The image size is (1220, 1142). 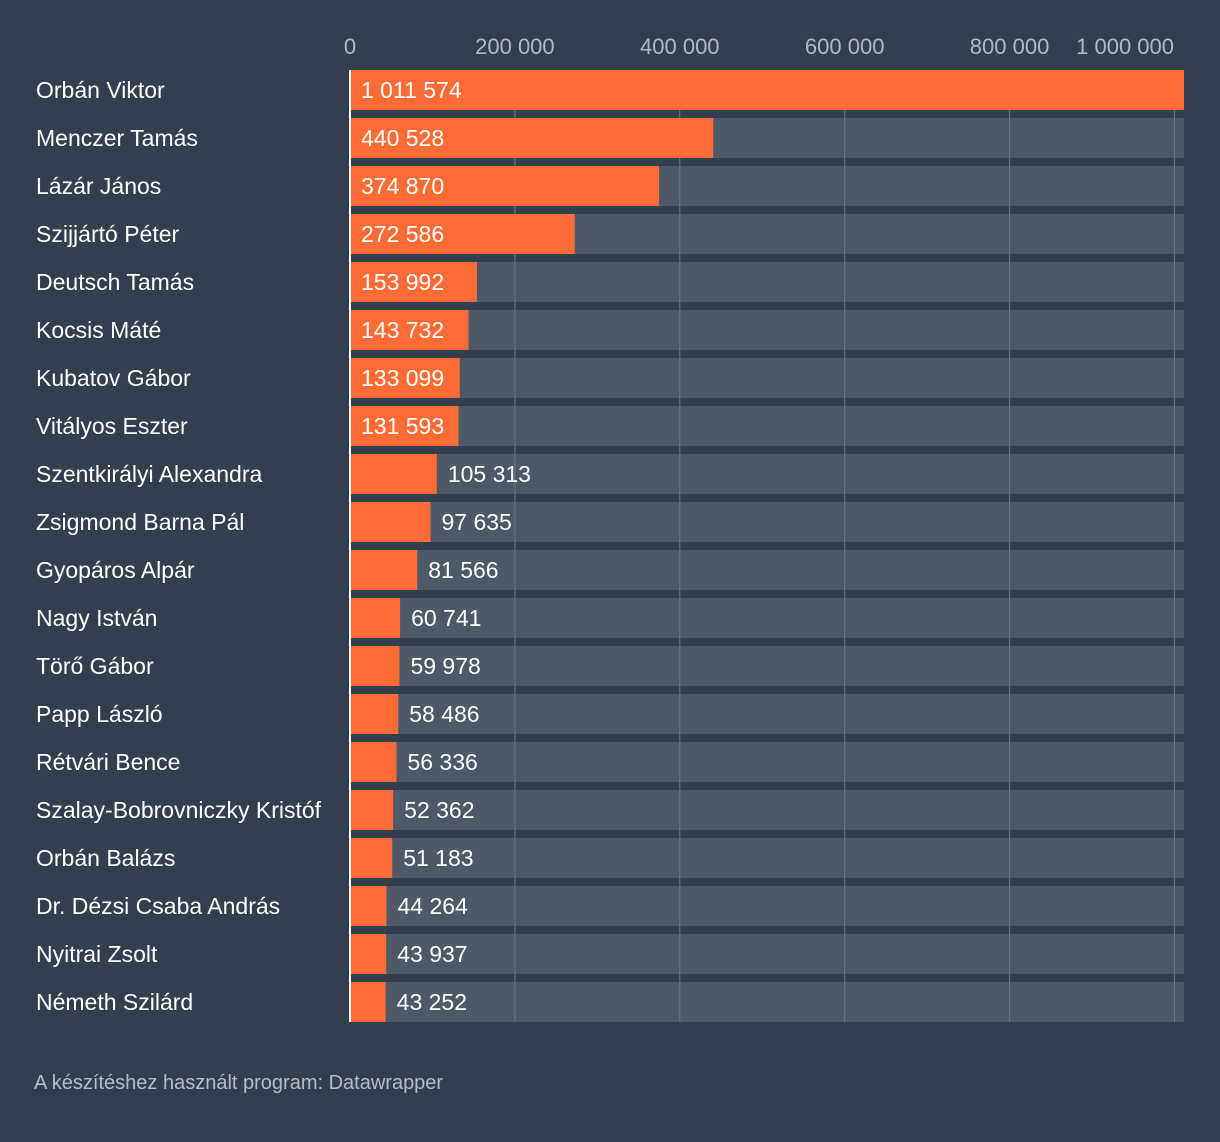 I want to click on category-label: Törő Gábor, so click(x=95, y=666).